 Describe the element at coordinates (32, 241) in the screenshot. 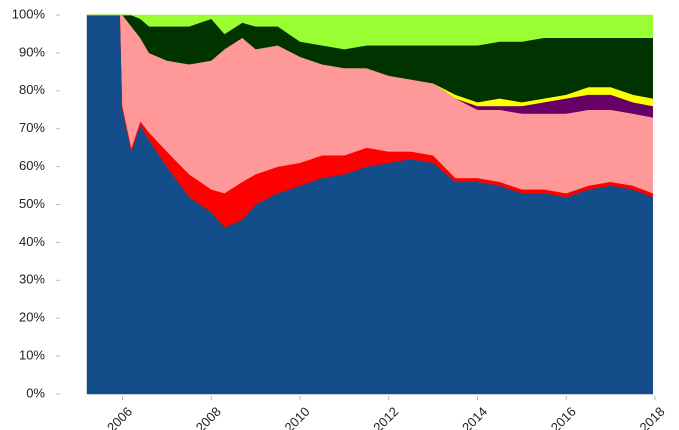

I see `y-tick-label: 40%` at that location.